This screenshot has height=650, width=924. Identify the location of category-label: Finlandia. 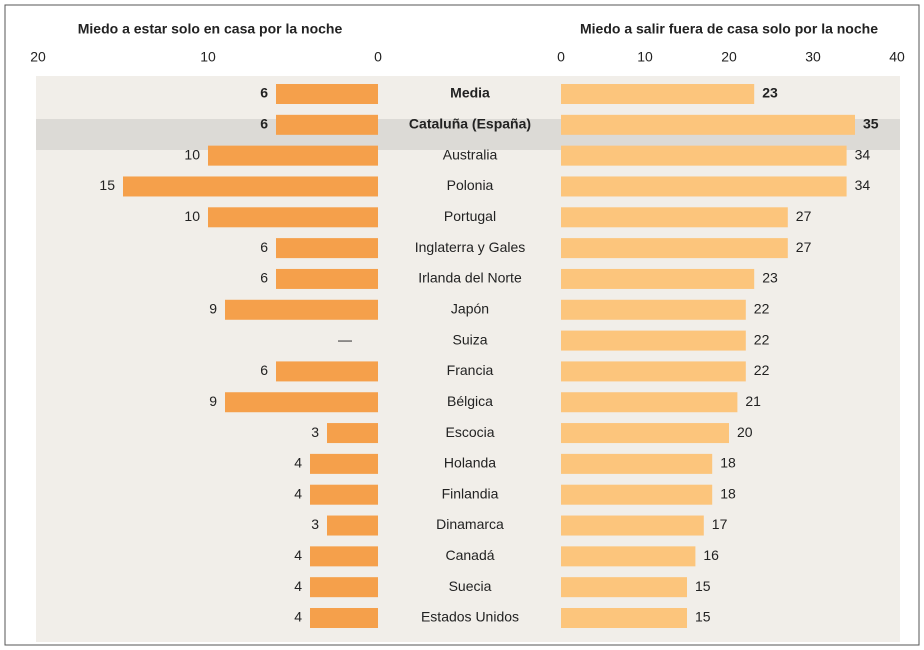
(470, 493).